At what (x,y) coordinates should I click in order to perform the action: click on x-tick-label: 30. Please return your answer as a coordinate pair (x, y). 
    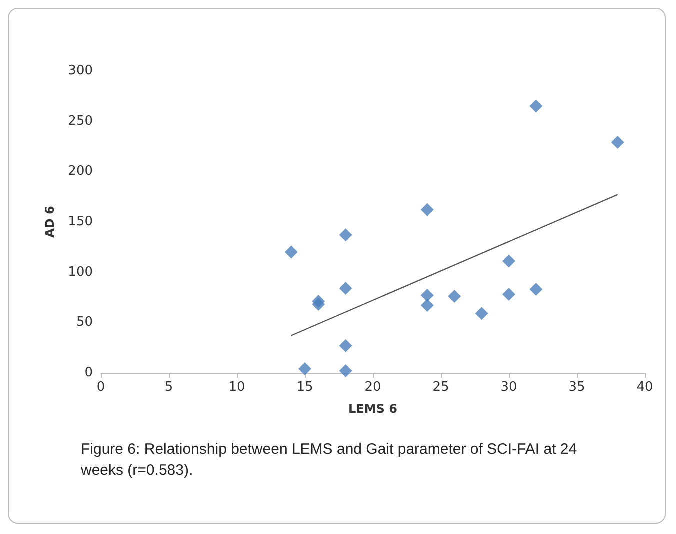
    Looking at the image, I should click on (509, 387).